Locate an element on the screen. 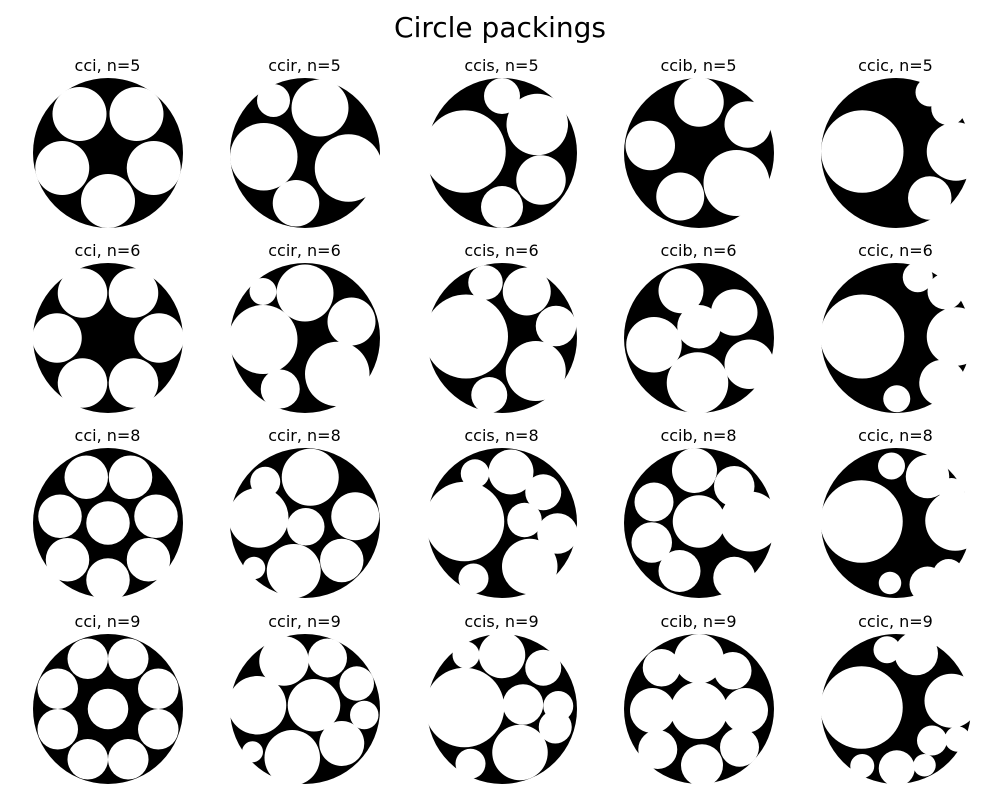  panel-title: ccir, n=8 is located at coordinates (304, 435).